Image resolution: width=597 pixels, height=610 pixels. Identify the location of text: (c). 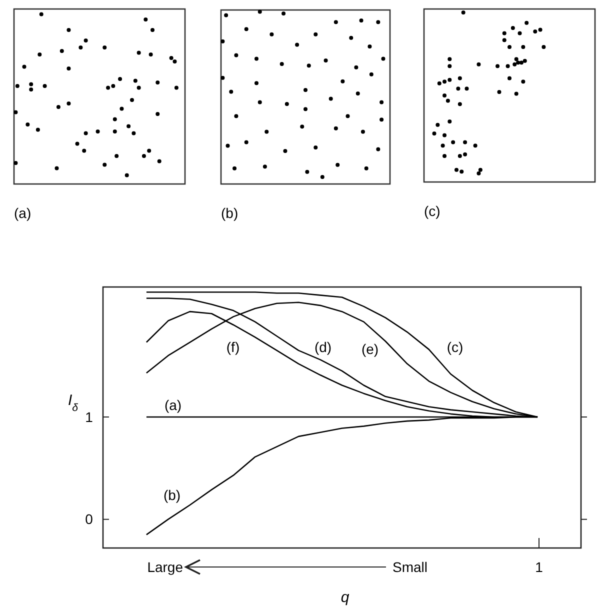
(432, 211).